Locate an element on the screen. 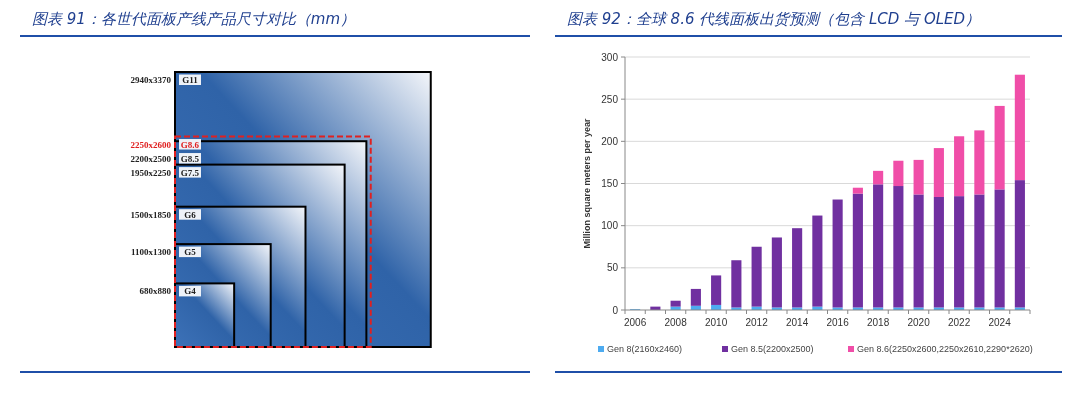 The height and width of the screenshot is (402, 1080). text: 图表 91：各世代面板产线产品尺寸对比（mm） is located at coordinates (194, 19).